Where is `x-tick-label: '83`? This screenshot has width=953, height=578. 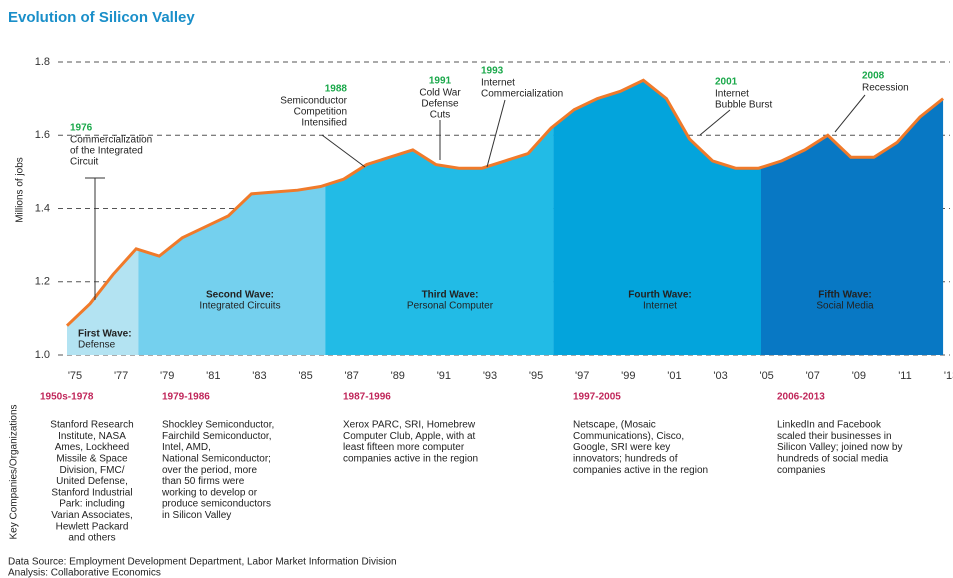
x-tick-label: '83 is located at coordinates (259, 376).